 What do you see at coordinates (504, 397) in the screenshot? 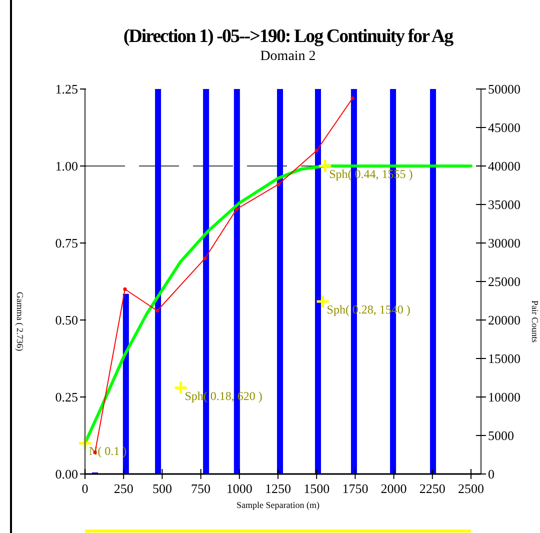
I see `y2-tick-label: 10000` at bounding box center [504, 397].